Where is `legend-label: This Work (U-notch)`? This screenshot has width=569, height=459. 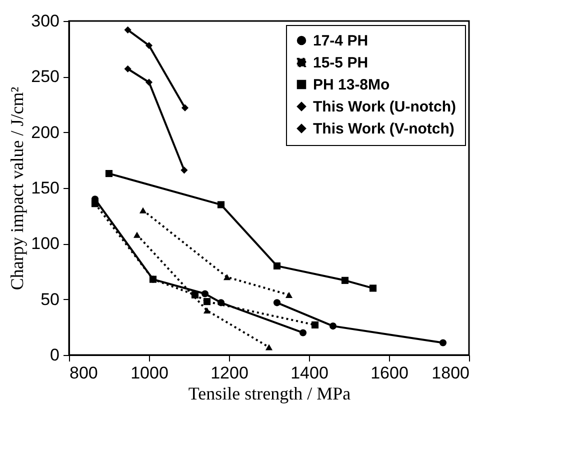 legend-label: This Work (U-notch) is located at coordinates (384, 107).